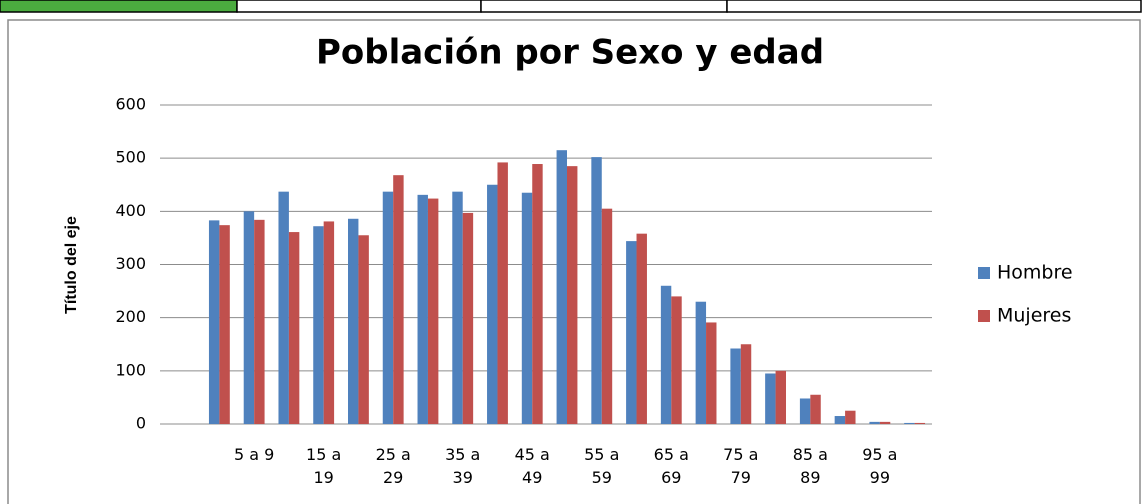  What do you see at coordinates (130, 316) in the screenshot?
I see `y-tick-label: 200` at bounding box center [130, 316].